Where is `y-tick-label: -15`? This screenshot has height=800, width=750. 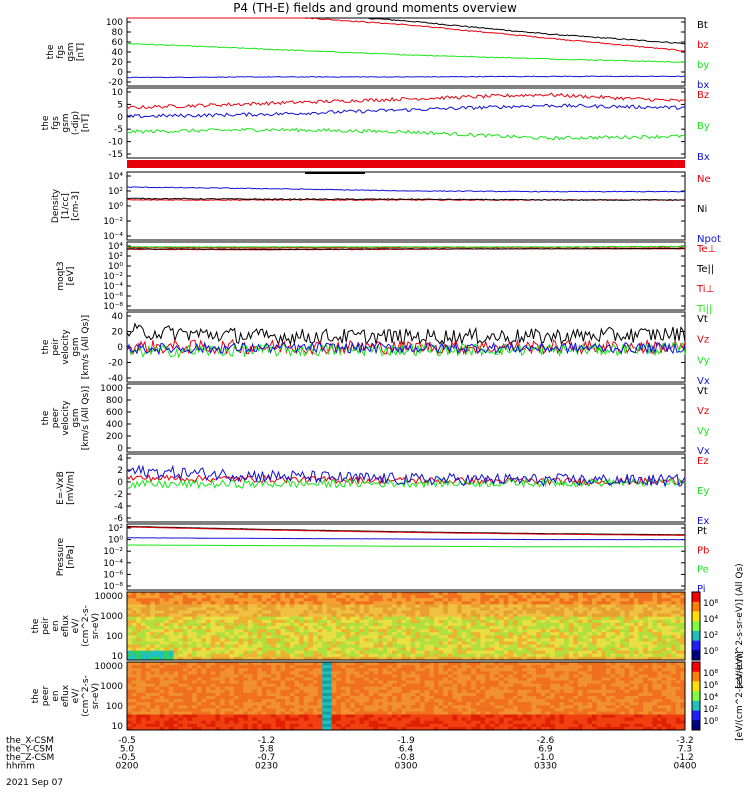
y-tick-label: -15 is located at coordinates (115, 155).